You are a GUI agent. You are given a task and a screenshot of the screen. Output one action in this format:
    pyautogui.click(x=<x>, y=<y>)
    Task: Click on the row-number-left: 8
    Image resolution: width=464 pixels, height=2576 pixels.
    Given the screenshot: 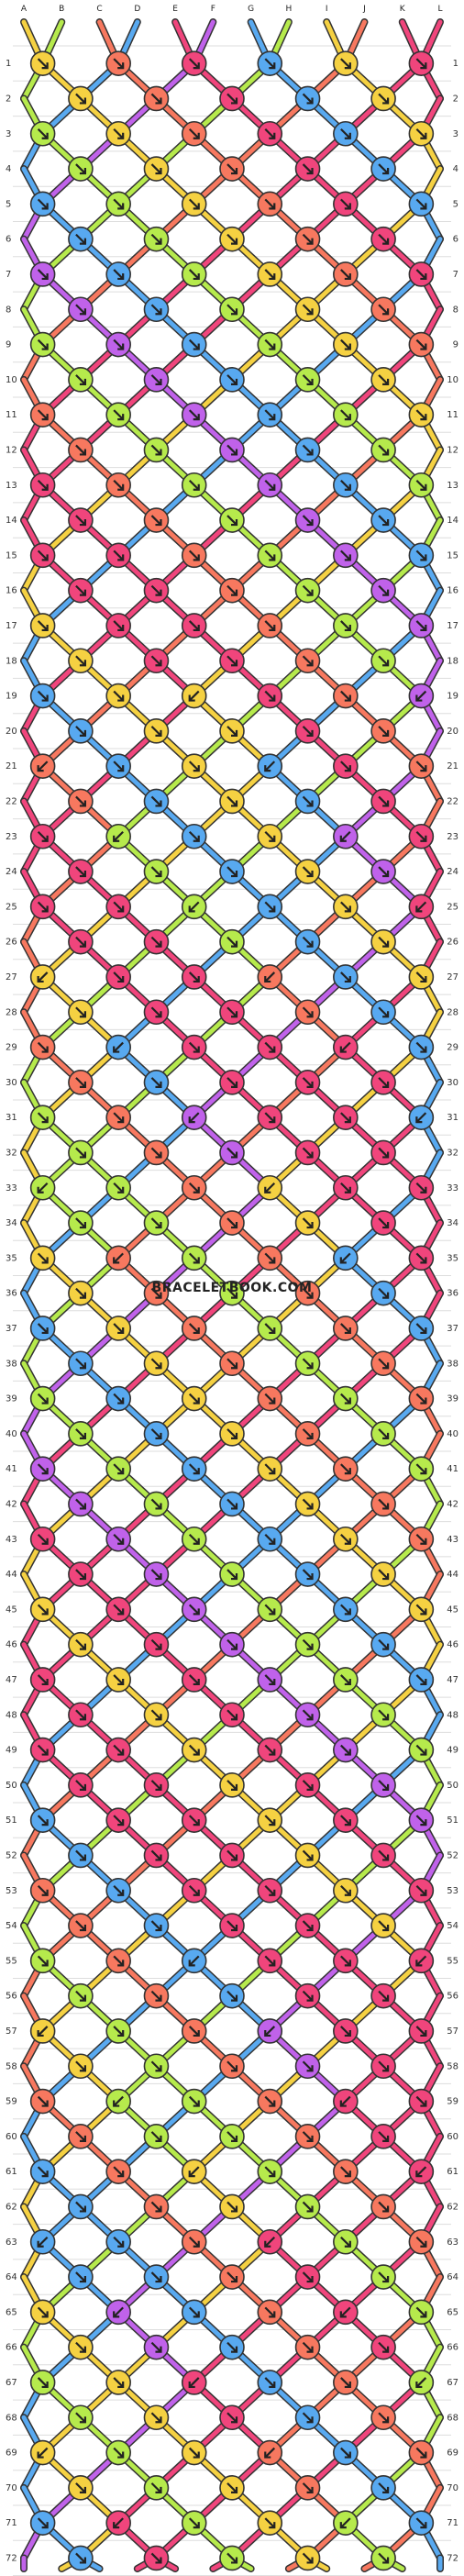 What is the action you would take?
    pyautogui.click(x=8, y=310)
    